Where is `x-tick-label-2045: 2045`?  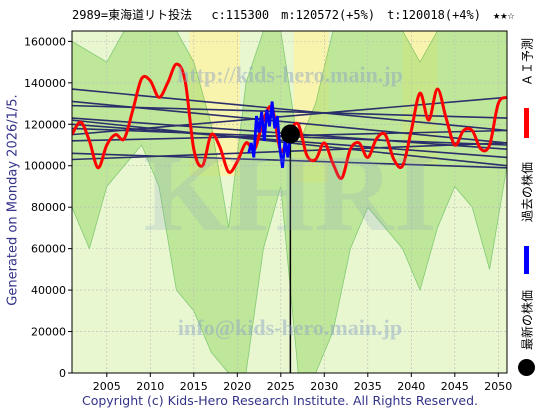 x-tick-label-2045: 2045 is located at coordinates (455, 386).